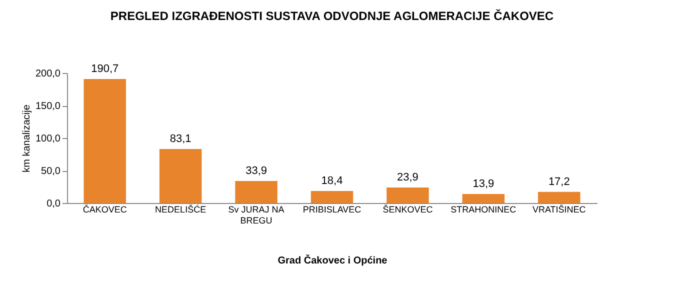 The image size is (695, 305). What do you see at coordinates (48, 106) in the screenshot?
I see `y-tick-label: 150,0` at bounding box center [48, 106].